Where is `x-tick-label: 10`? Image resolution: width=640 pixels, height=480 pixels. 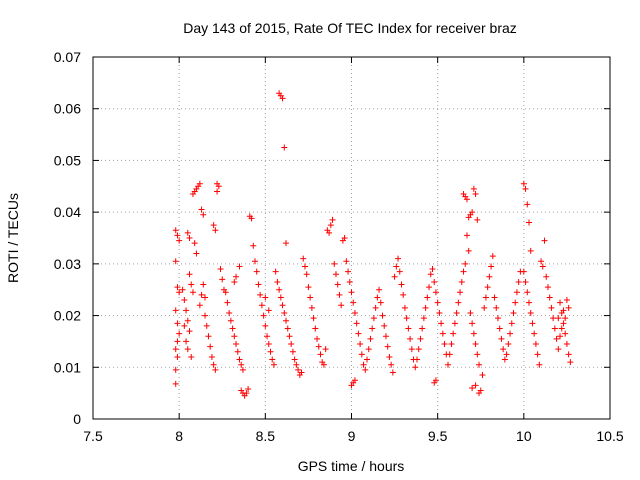
x-tick-label: 10 is located at coordinates (524, 436).